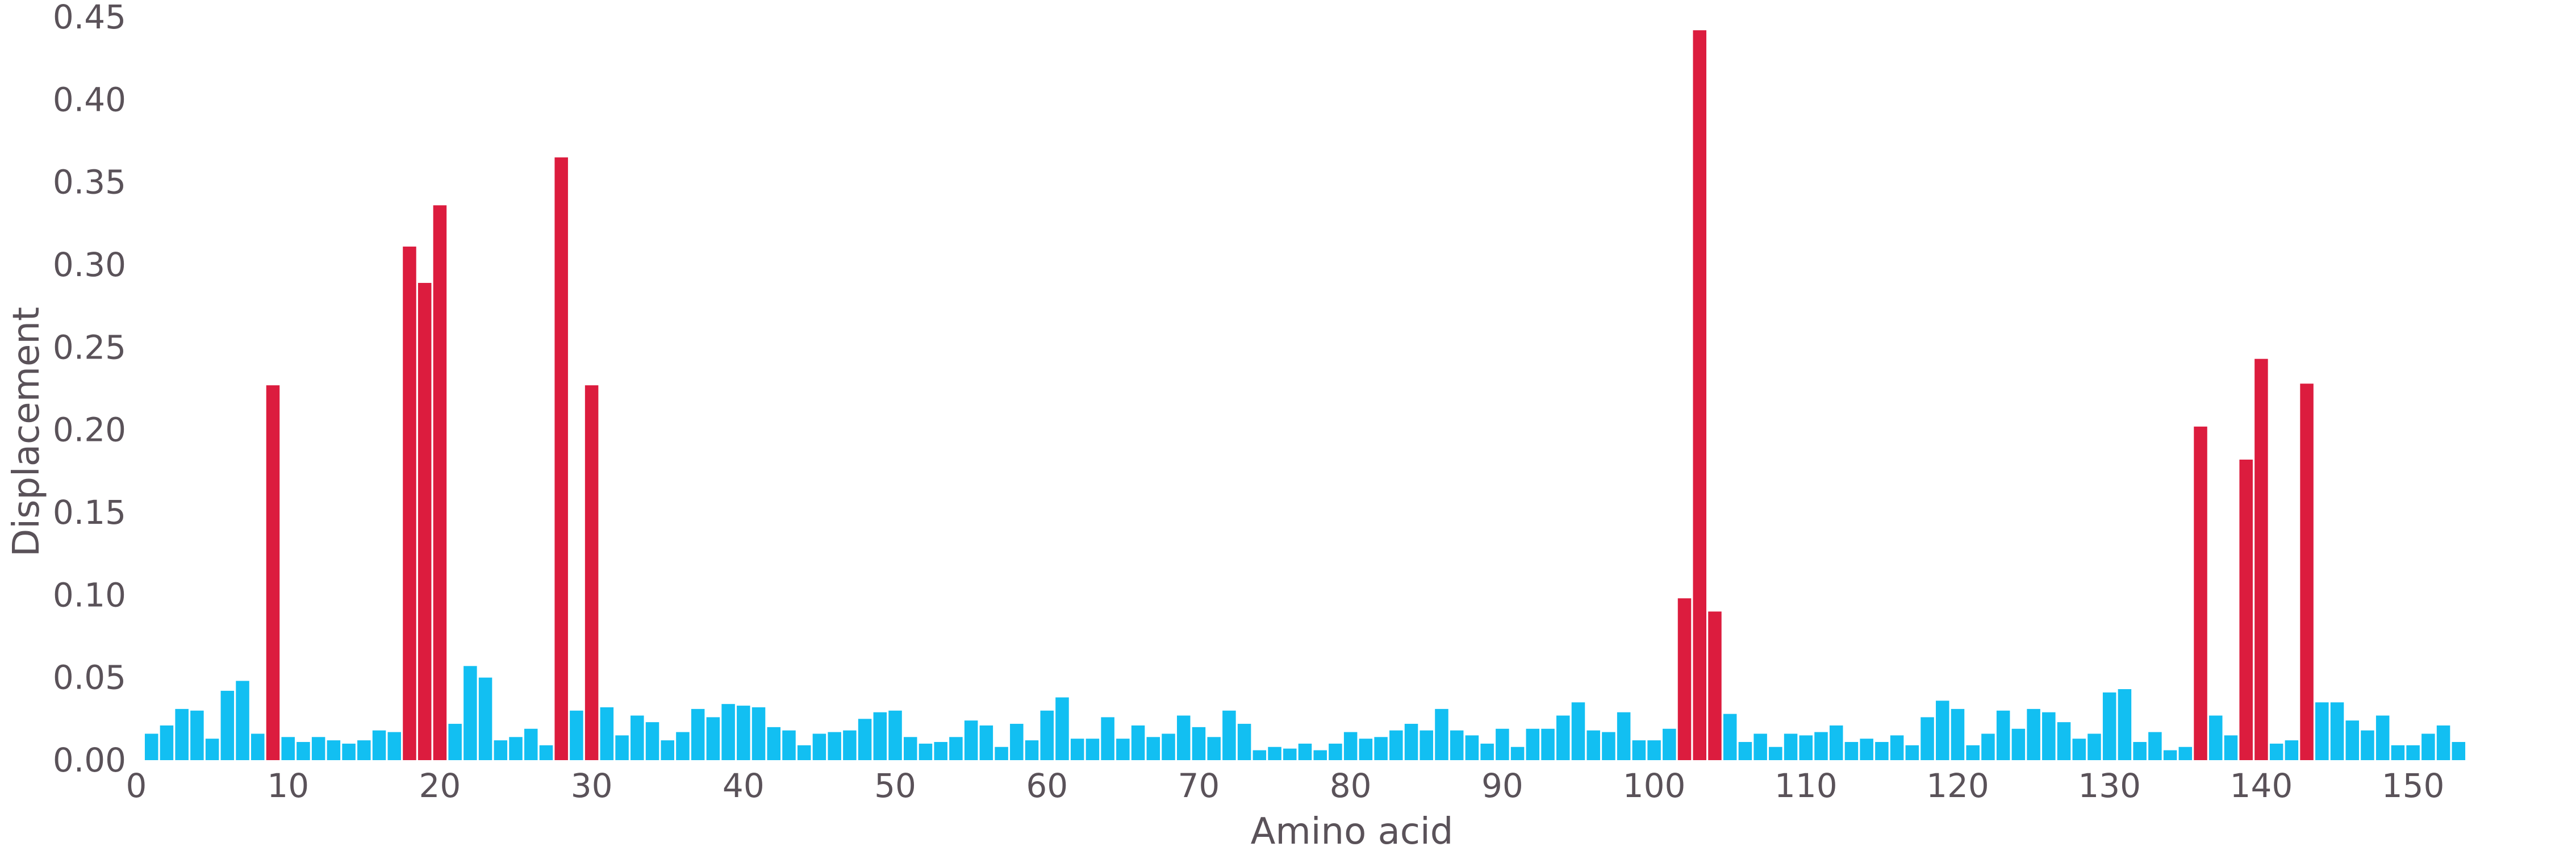 Image resolution: width=2576 pixels, height=859 pixels. I want to click on x-tick-label: 110, so click(1806, 785).